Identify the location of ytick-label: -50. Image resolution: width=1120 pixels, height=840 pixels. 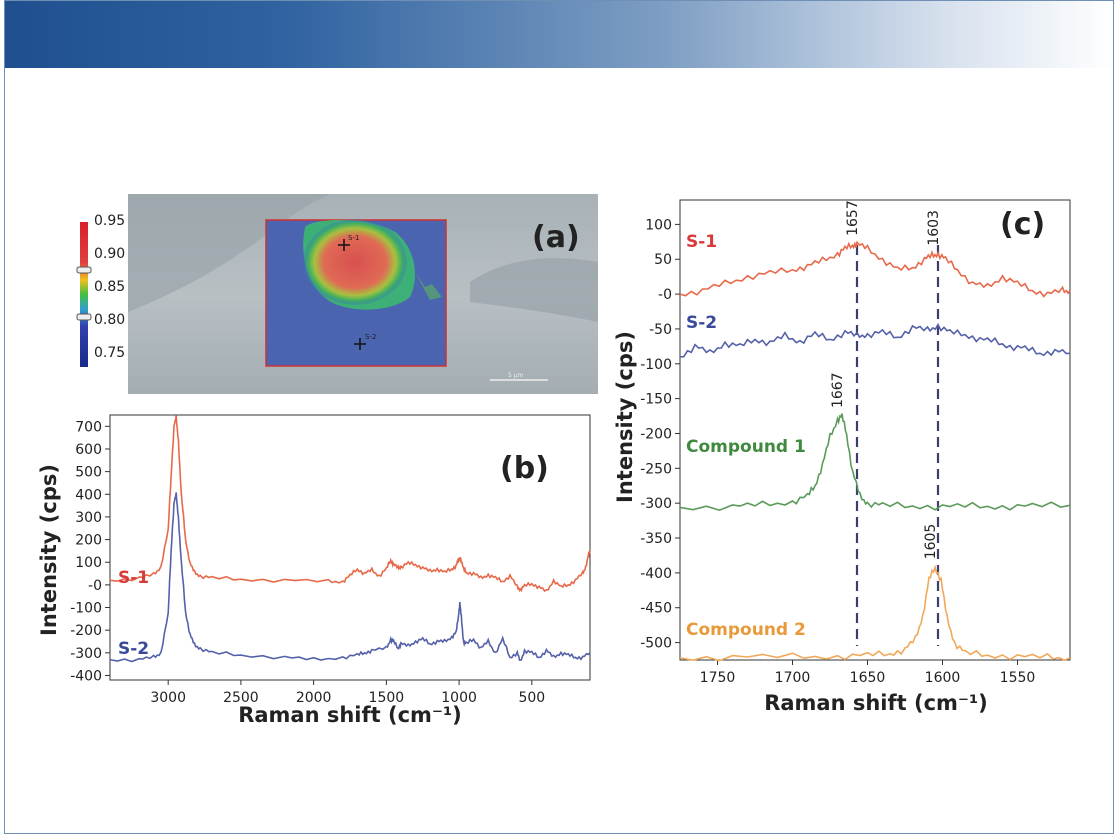
(660, 330).